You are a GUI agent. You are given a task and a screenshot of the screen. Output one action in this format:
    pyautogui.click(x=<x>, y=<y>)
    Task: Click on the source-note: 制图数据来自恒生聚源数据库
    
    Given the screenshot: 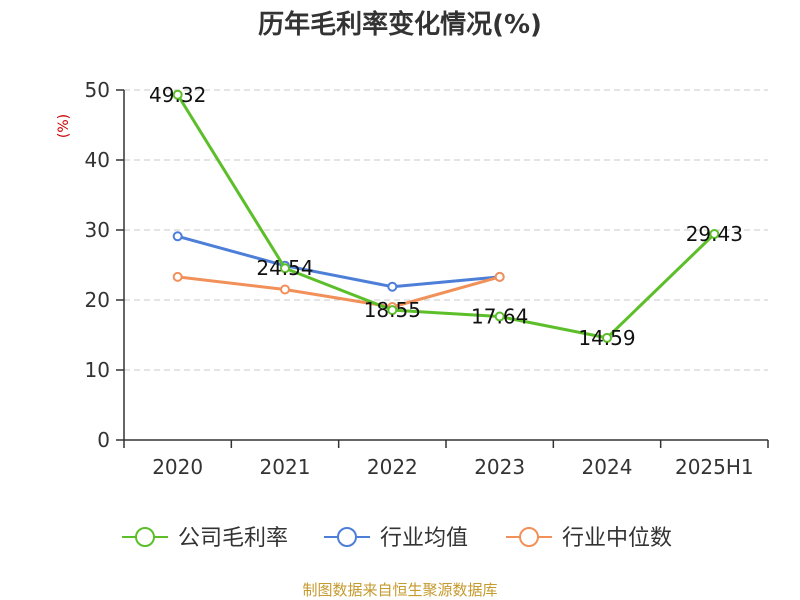 What is the action you would take?
    pyautogui.click(x=399, y=590)
    